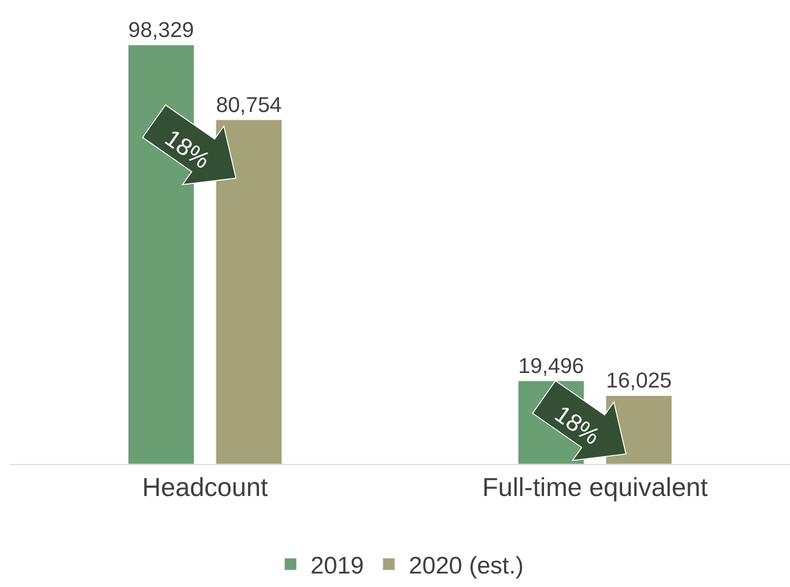 Image resolution: width=790 pixels, height=587 pixels. What do you see at coordinates (161, 30) in the screenshot?
I see `data-label: 98,329` at bounding box center [161, 30].